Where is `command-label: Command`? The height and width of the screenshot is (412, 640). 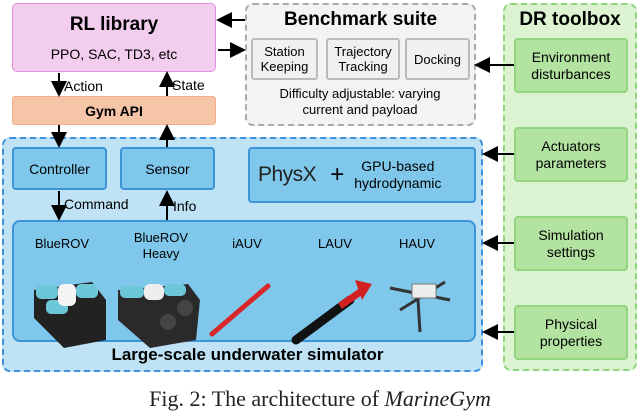 command-label: Command is located at coordinates (96, 204).